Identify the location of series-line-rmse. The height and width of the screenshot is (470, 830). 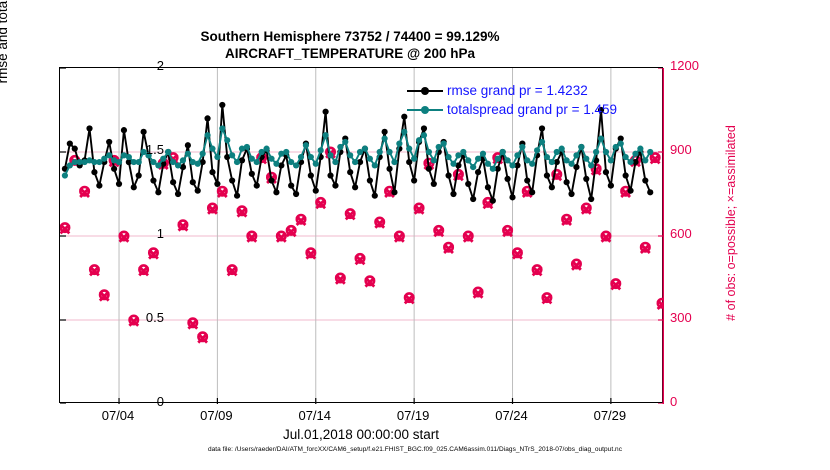
(357, 153).